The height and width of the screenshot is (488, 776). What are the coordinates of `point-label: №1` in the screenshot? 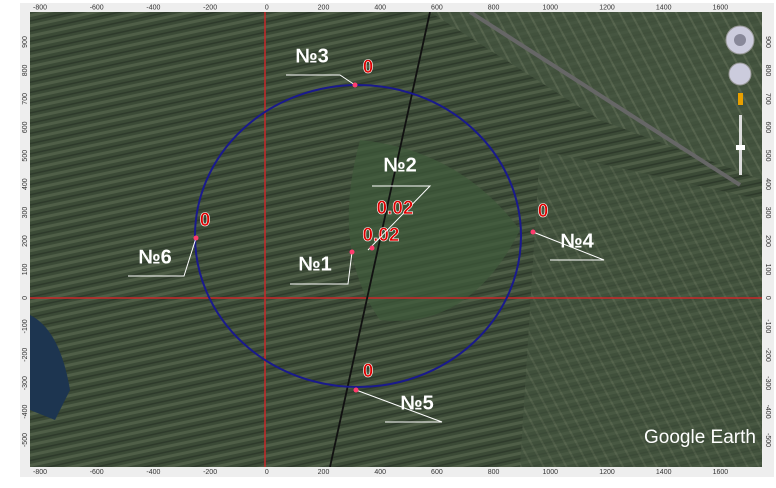 It's located at (314, 264).